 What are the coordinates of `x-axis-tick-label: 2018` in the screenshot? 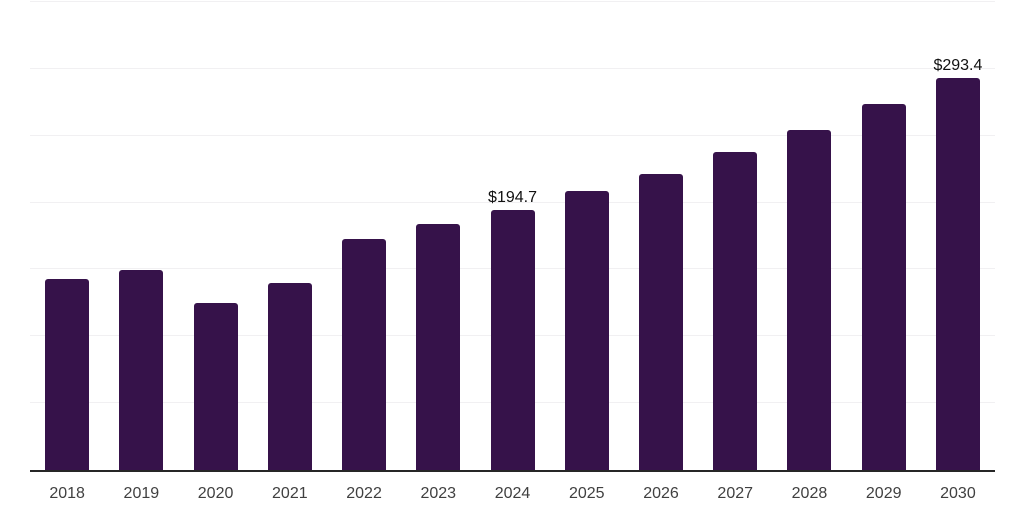 It's located at (67, 493).